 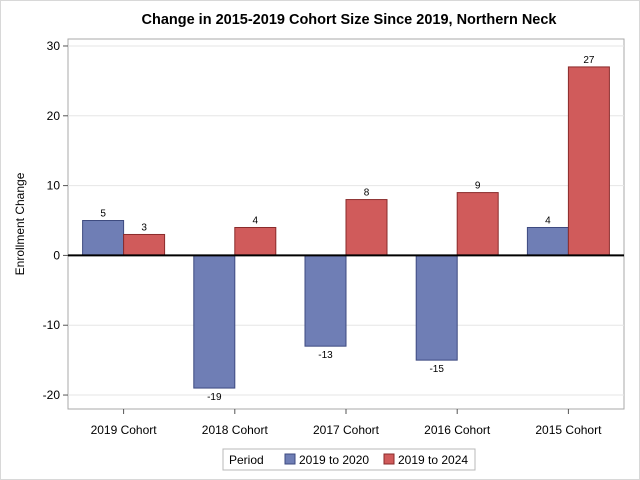 What do you see at coordinates (325, 355) in the screenshot?
I see `data-label: -13` at bounding box center [325, 355].